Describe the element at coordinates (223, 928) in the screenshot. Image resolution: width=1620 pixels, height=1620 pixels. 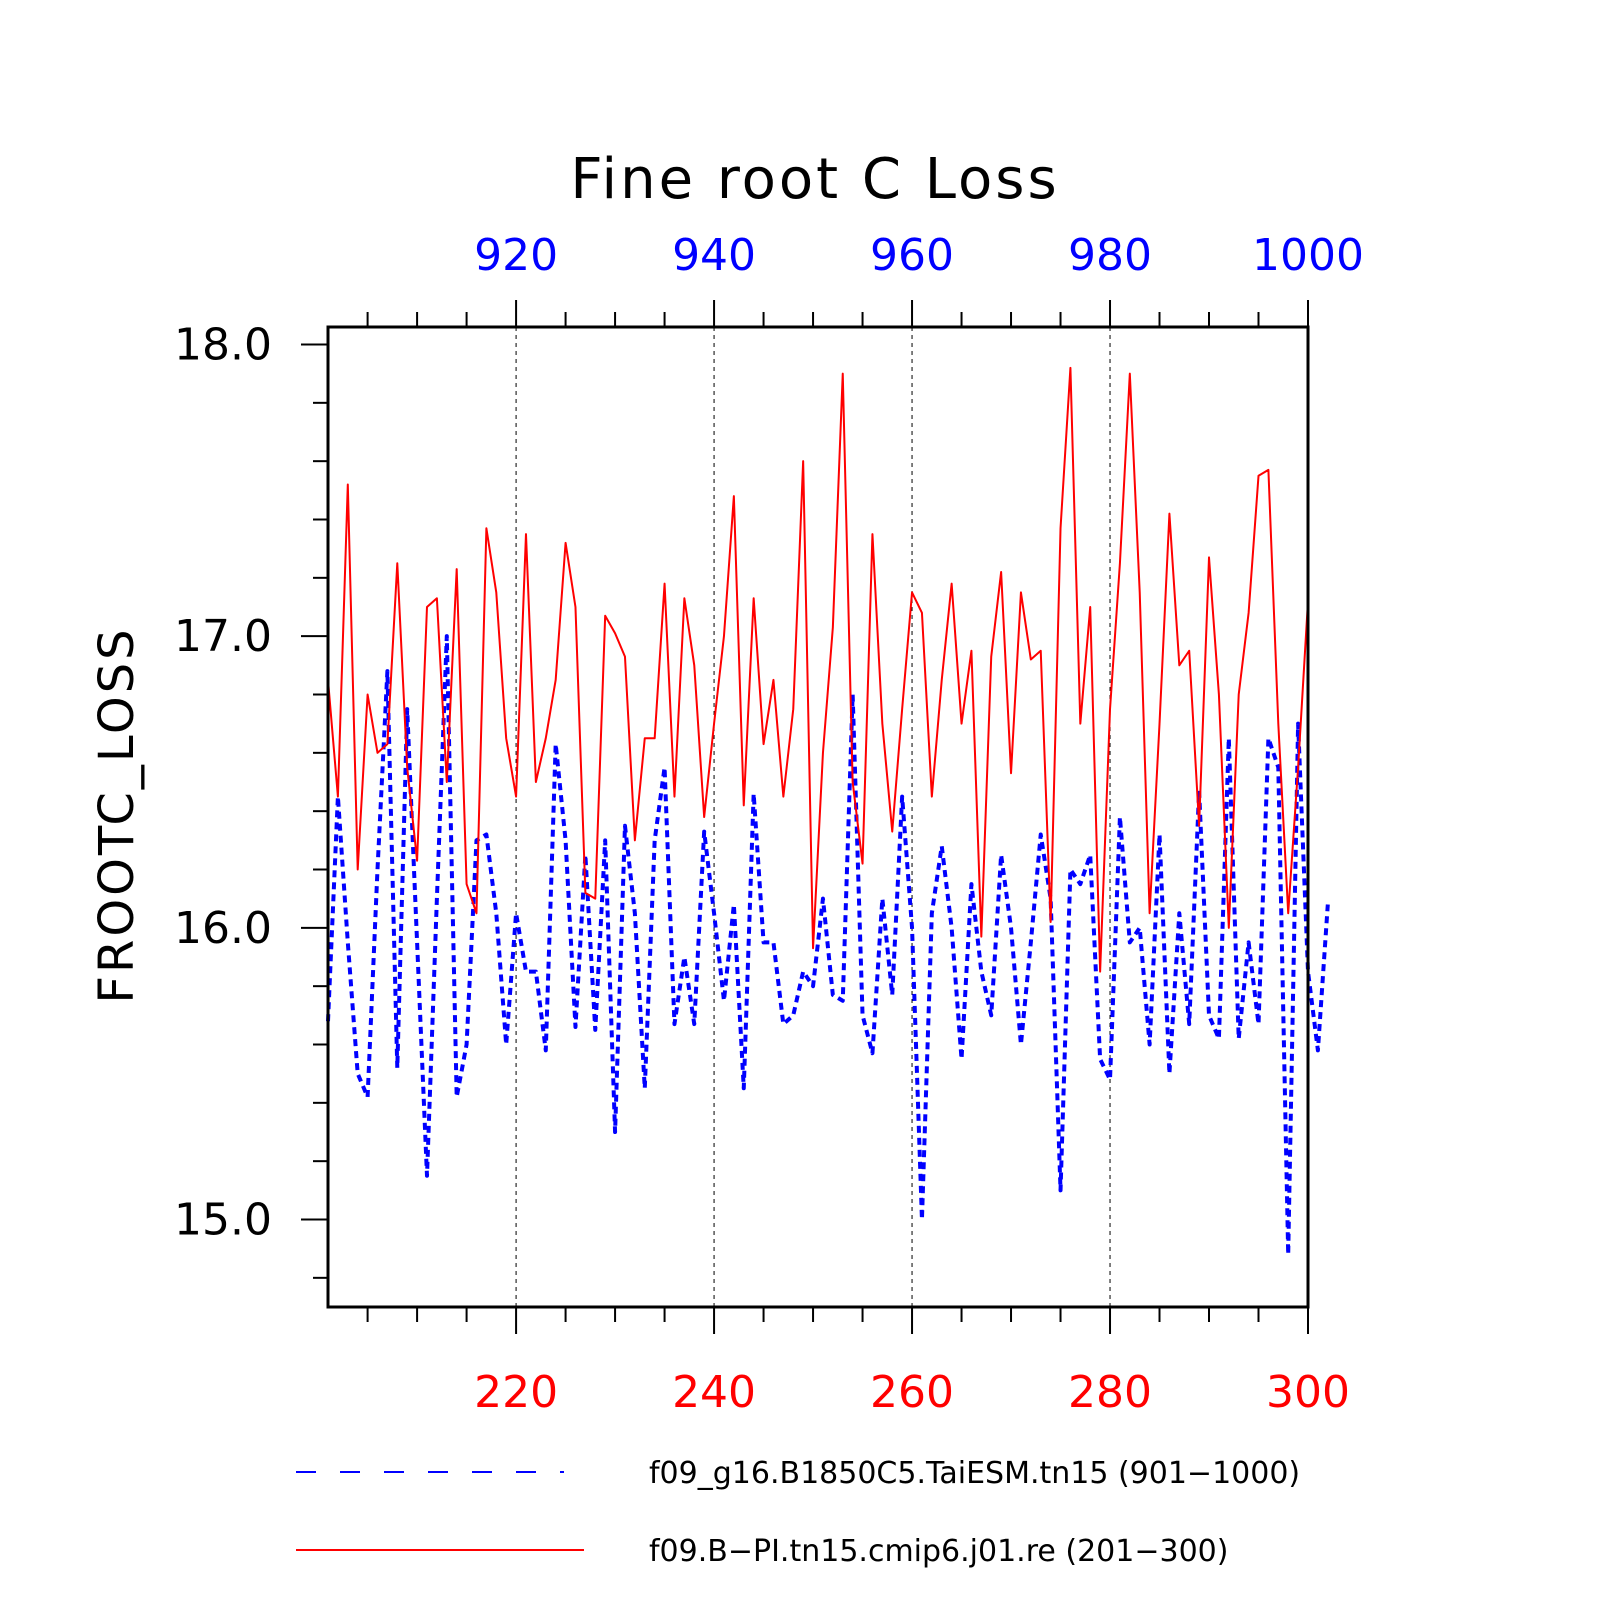
I see `y-tick-label-16.0: 16.0` at that location.